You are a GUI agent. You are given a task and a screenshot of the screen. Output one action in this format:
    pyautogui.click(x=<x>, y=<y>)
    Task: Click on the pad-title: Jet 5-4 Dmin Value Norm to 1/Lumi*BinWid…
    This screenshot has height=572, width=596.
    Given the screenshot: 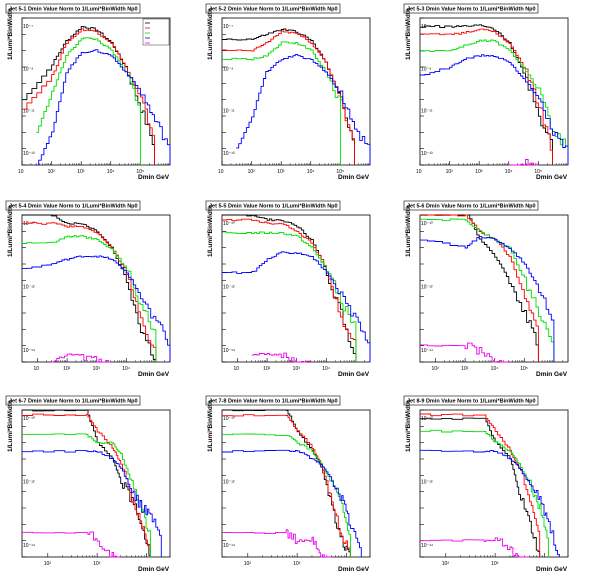 What is the action you would take?
    pyautogui.click(x=73, y=207)
    